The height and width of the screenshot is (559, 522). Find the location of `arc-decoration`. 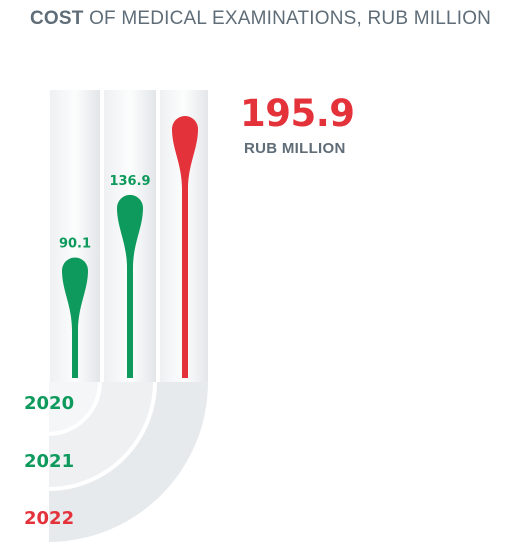

arc-decoration is located at coordinates (127, 464).